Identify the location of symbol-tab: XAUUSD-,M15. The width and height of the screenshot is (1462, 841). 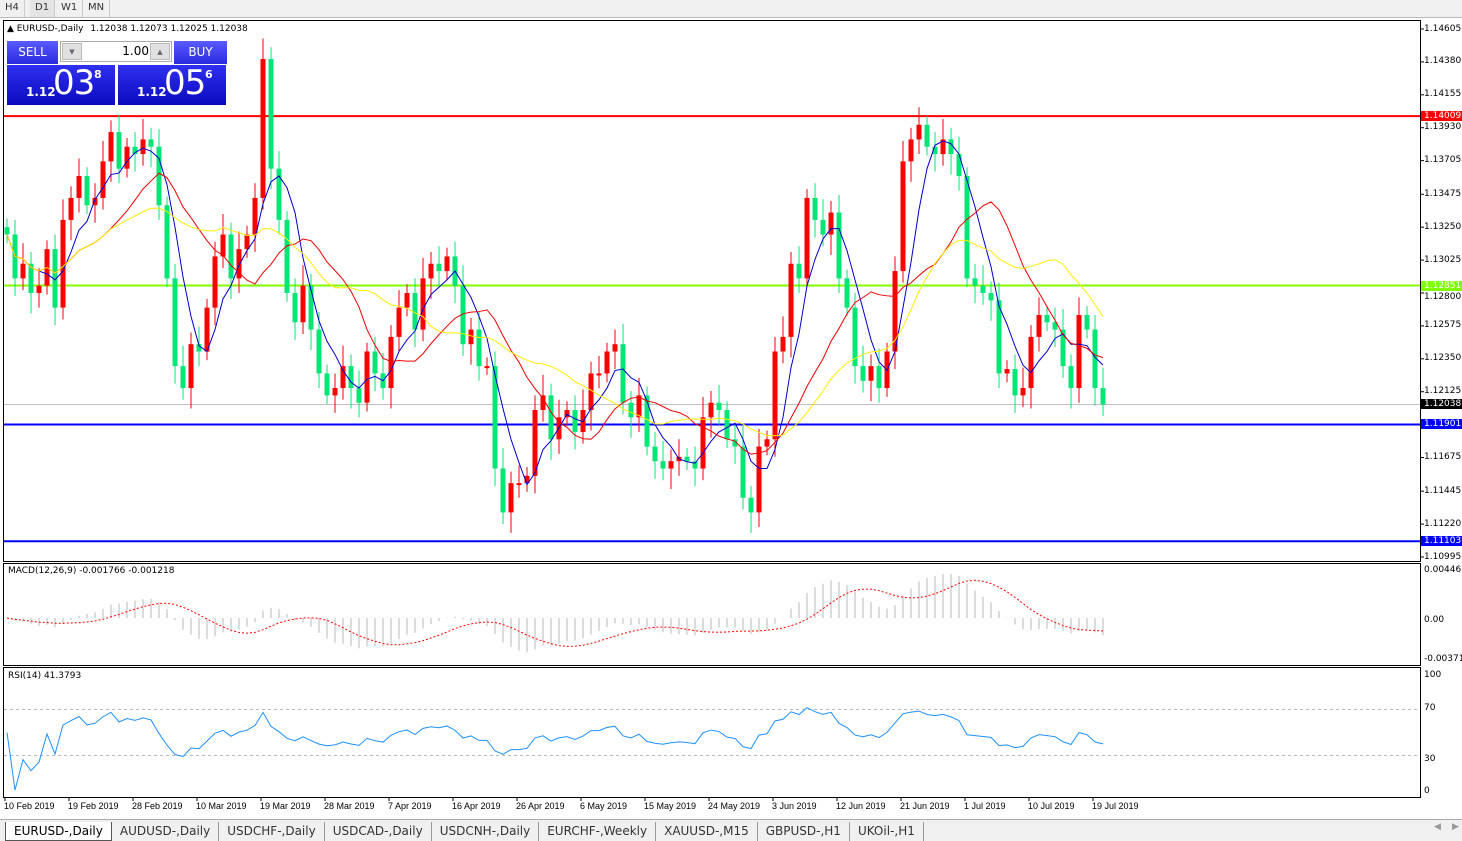
(707, 831).